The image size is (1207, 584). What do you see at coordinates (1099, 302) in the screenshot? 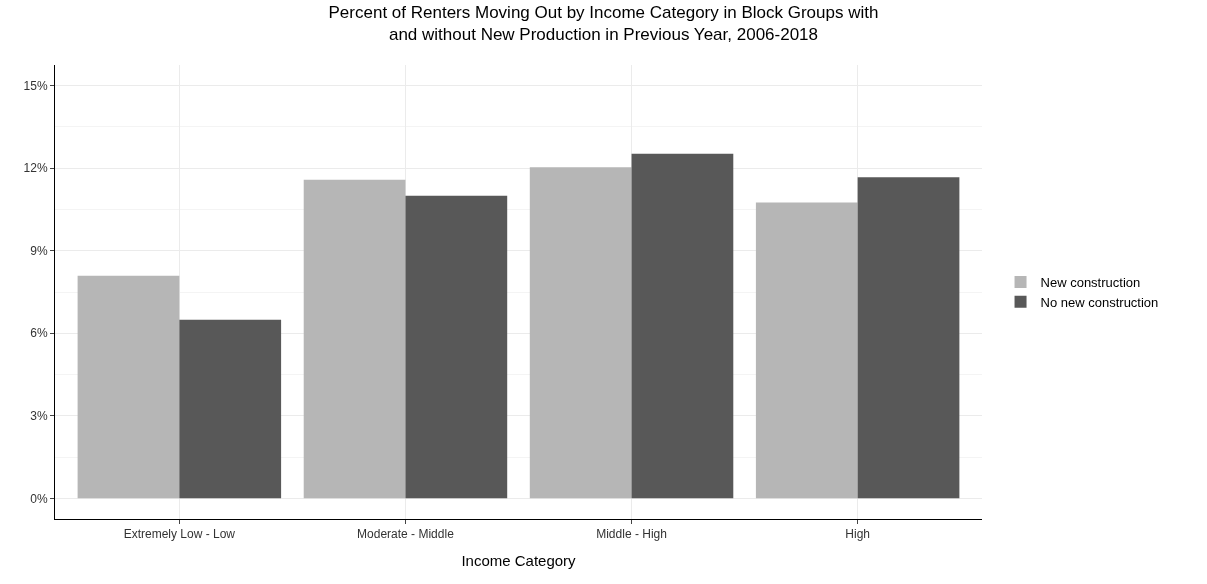
I see `legend-label: No new construction` at bounding box center [1099, 302].